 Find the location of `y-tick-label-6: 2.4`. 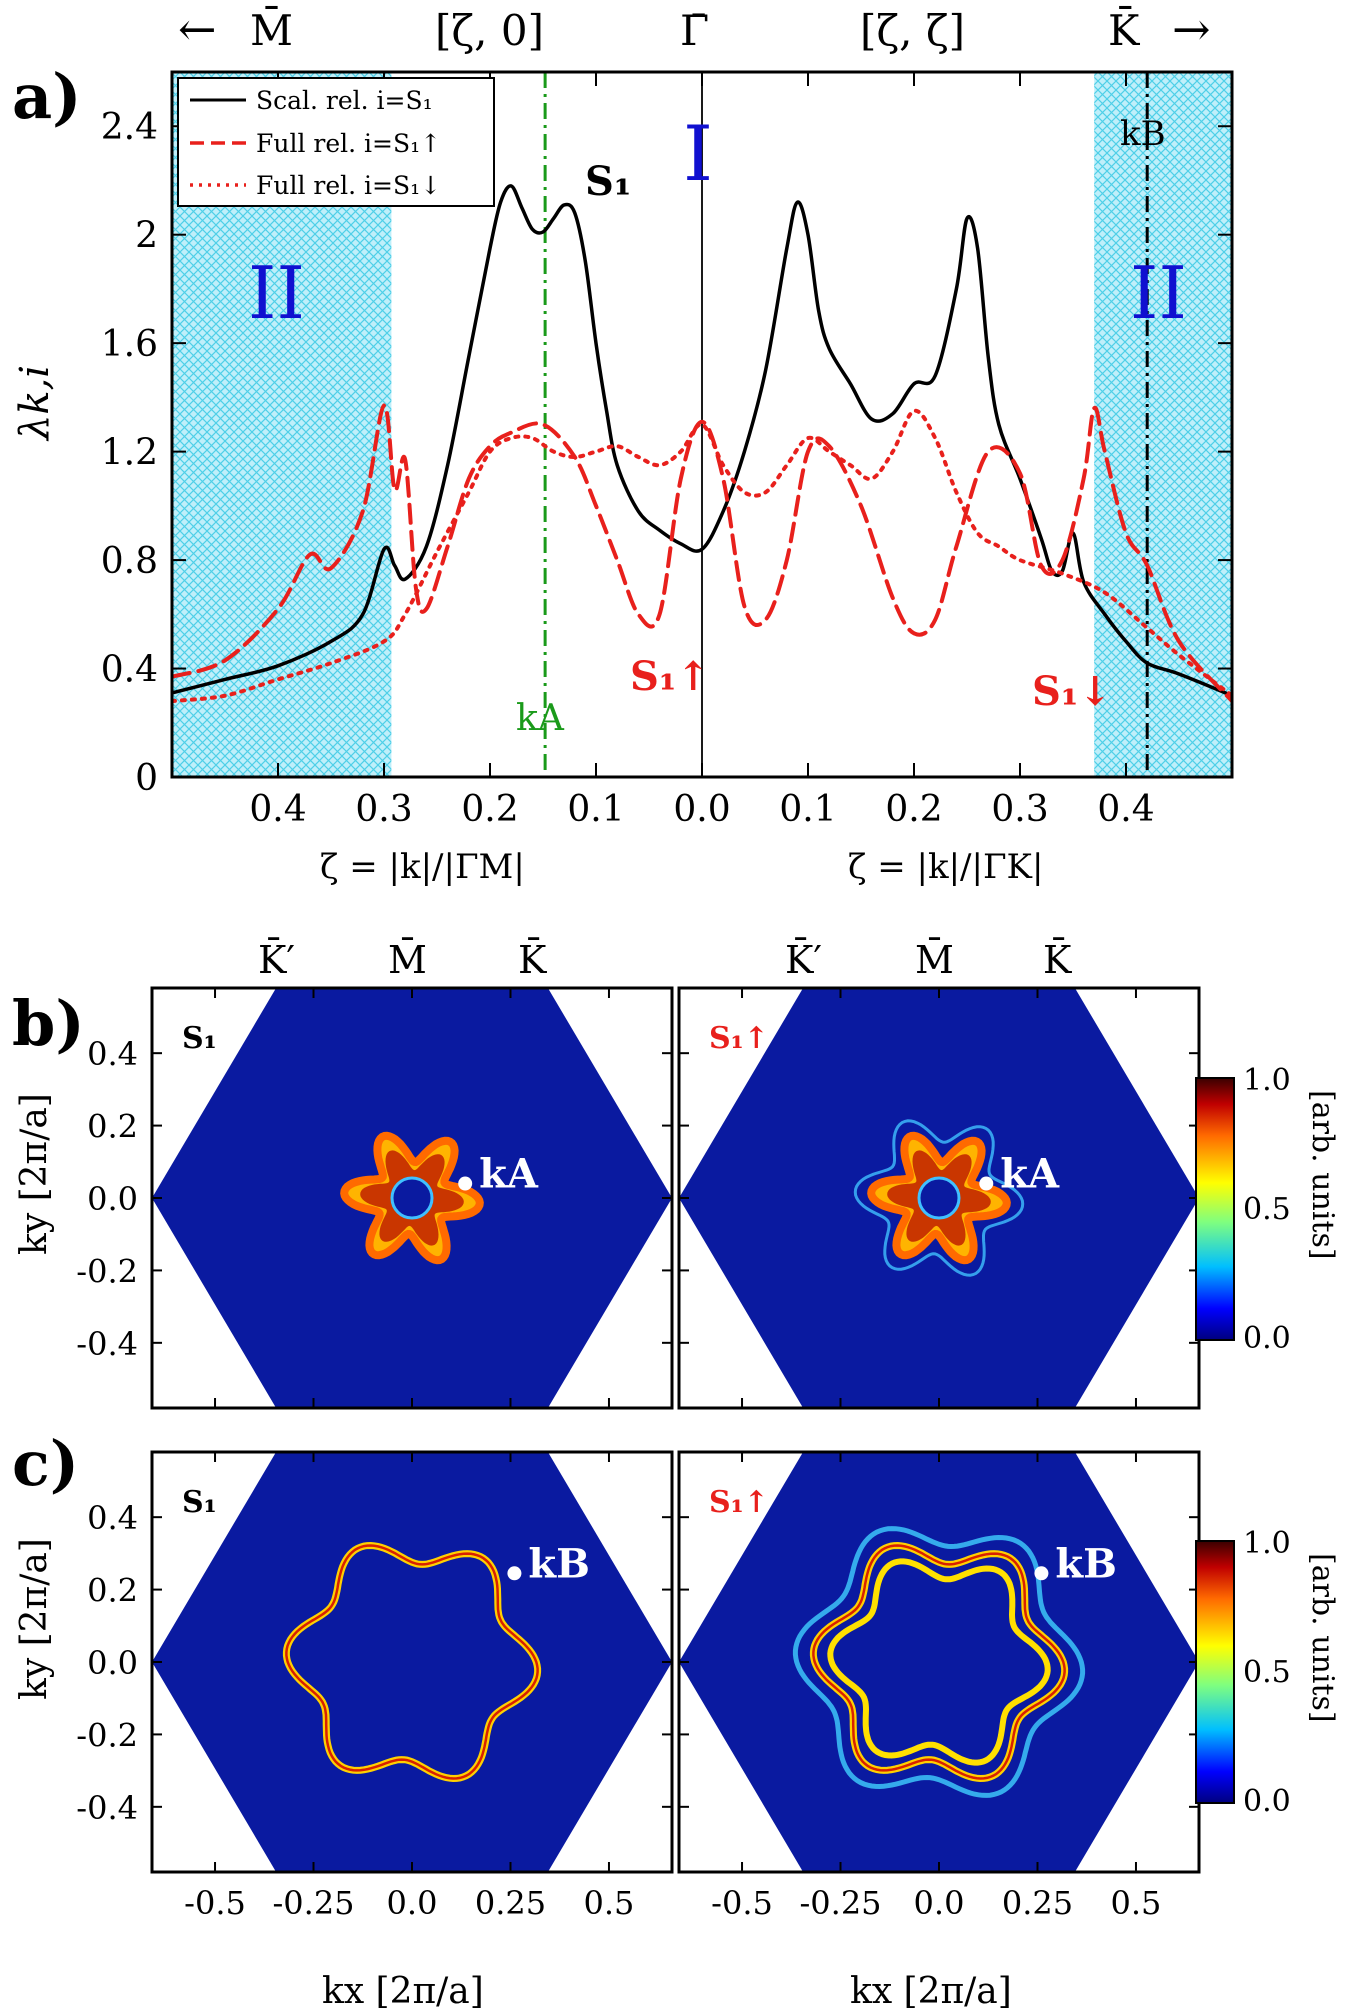

y-tick-label-6: 2.4 is located at coordinates (129, 127).